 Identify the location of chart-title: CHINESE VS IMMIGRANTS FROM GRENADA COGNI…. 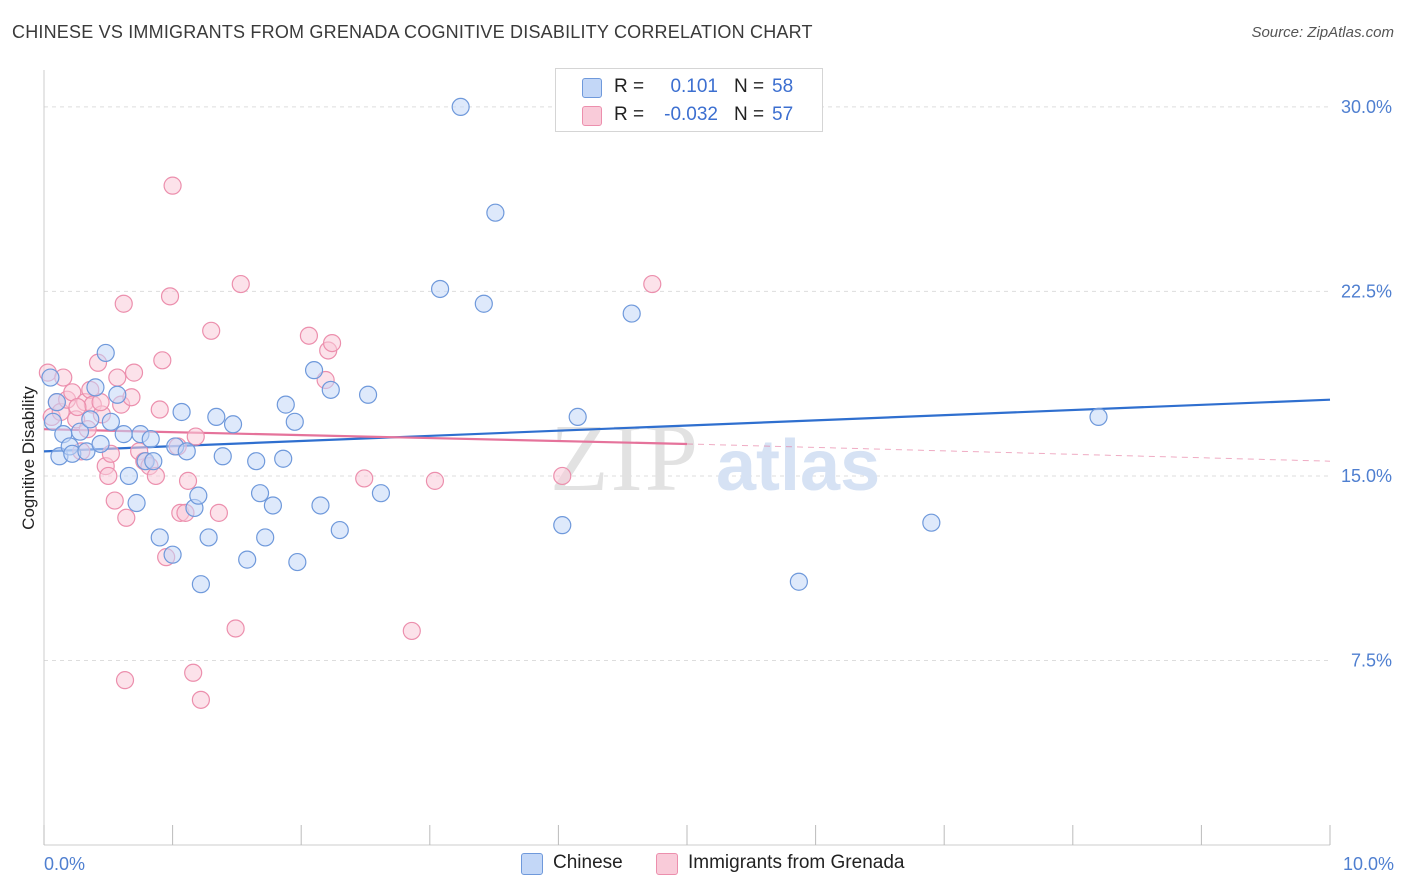
(412, 32).